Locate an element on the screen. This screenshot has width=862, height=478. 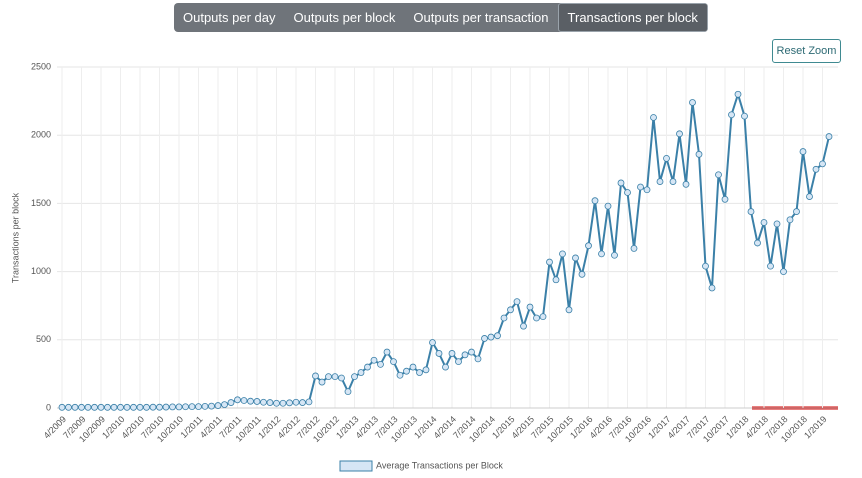
tab: Outputs per day is located at coordinates (229, 17).